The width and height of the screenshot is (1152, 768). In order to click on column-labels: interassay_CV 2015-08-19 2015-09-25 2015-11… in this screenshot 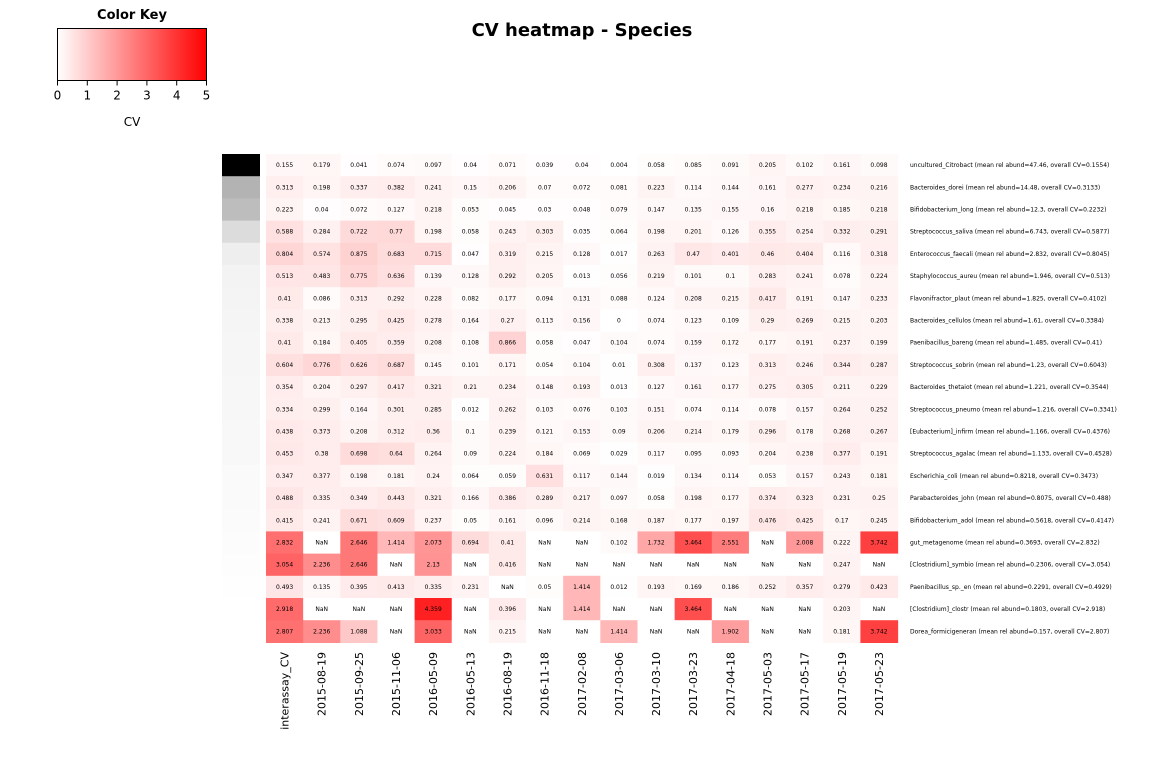, I will do `click(582, 691)`.